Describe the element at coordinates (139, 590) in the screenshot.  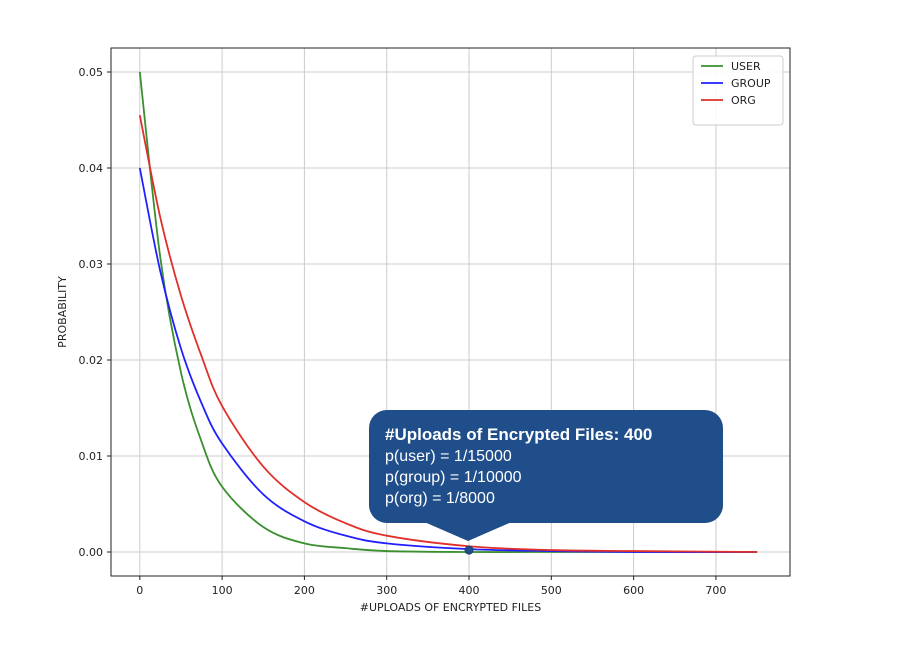
I see `x-tick-label: 0` at that location.